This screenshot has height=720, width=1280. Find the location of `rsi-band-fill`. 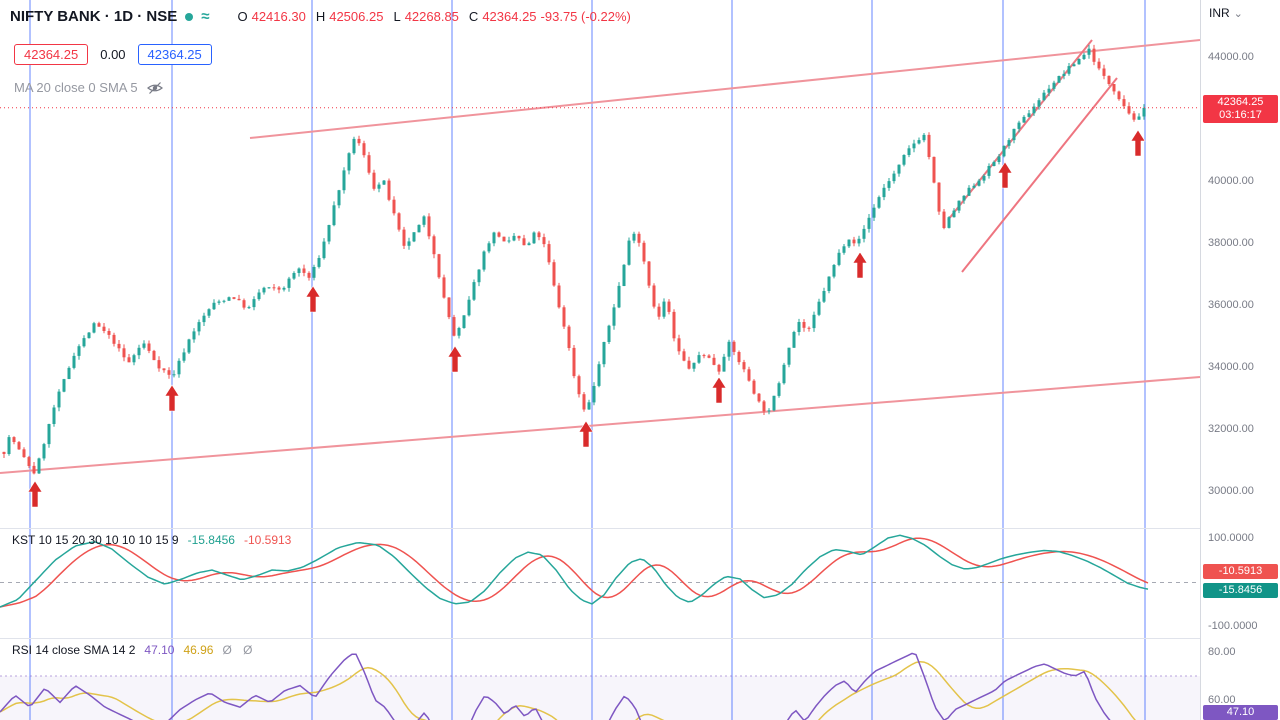

rsi-band-fill is located at coordinates (600, 698).